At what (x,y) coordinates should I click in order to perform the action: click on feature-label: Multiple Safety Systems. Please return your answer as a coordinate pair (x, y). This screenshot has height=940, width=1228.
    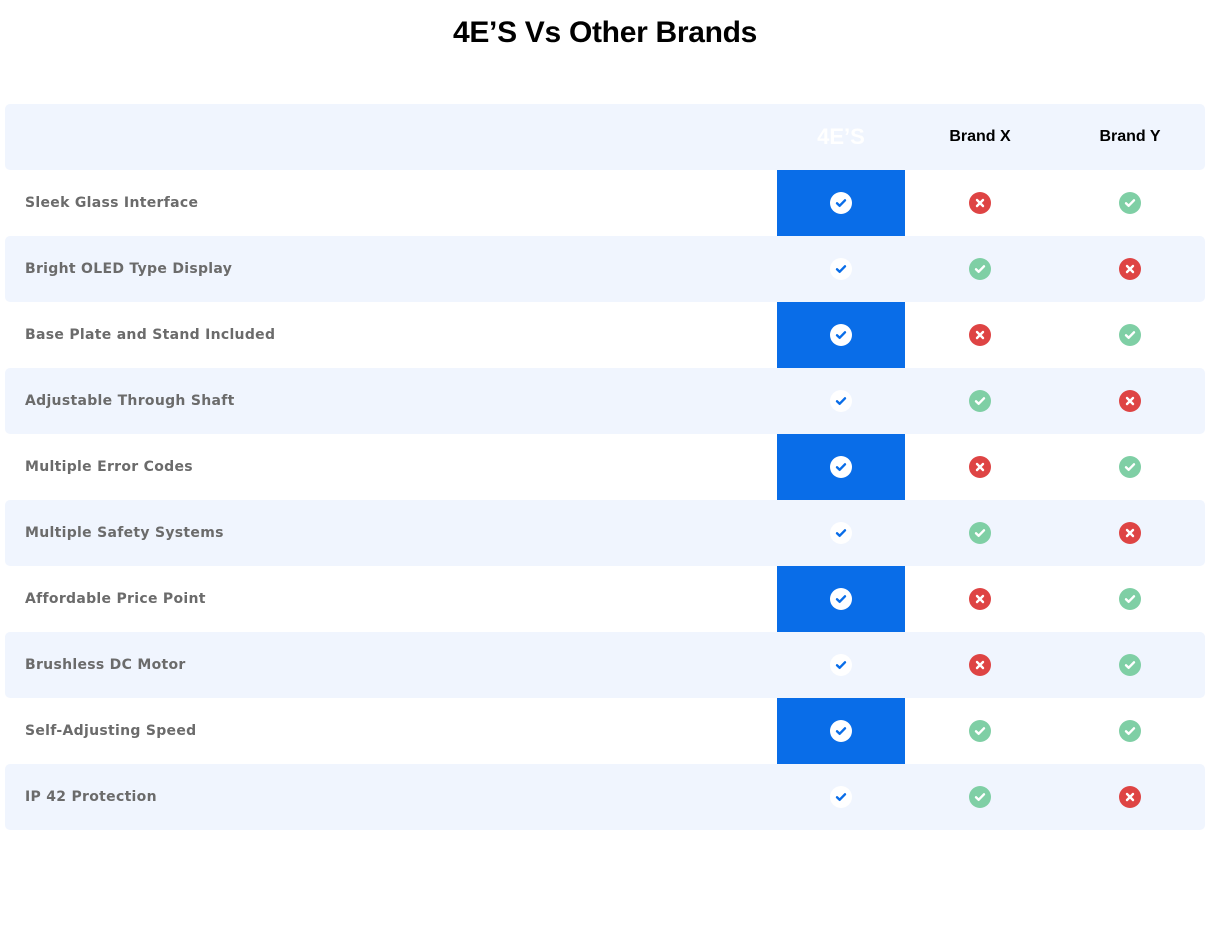
    Looking at the image, I should click on (124, 533).